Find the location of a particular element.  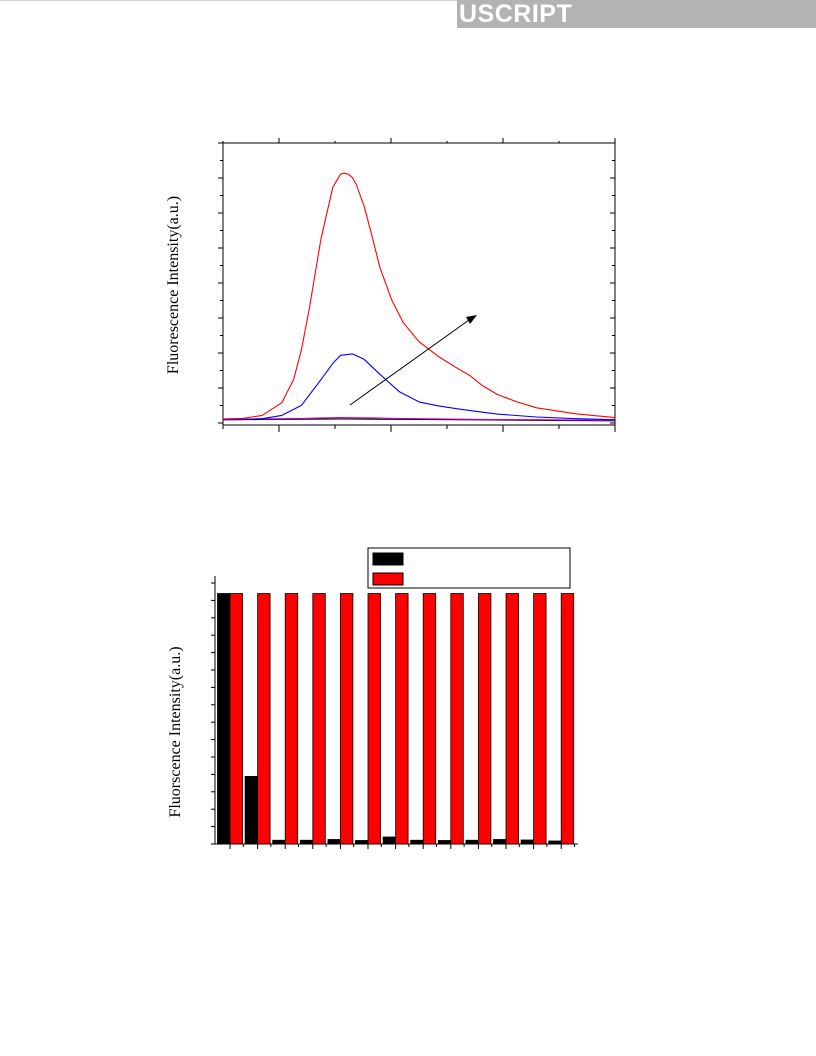

line-chart-annotation is located at coordinates (413, 360).